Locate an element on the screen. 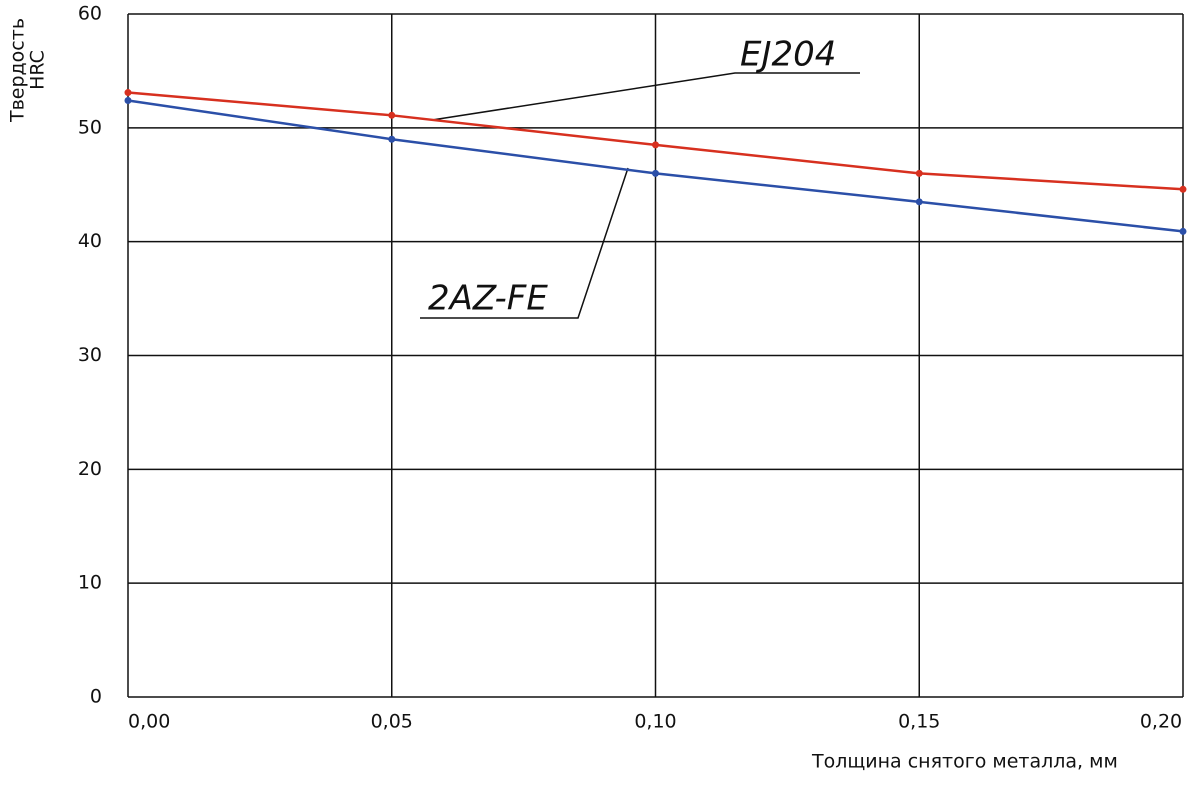 This screenshot has height=785, width=1189. y-tick-label: 0 is located at coordinates (96, 697).